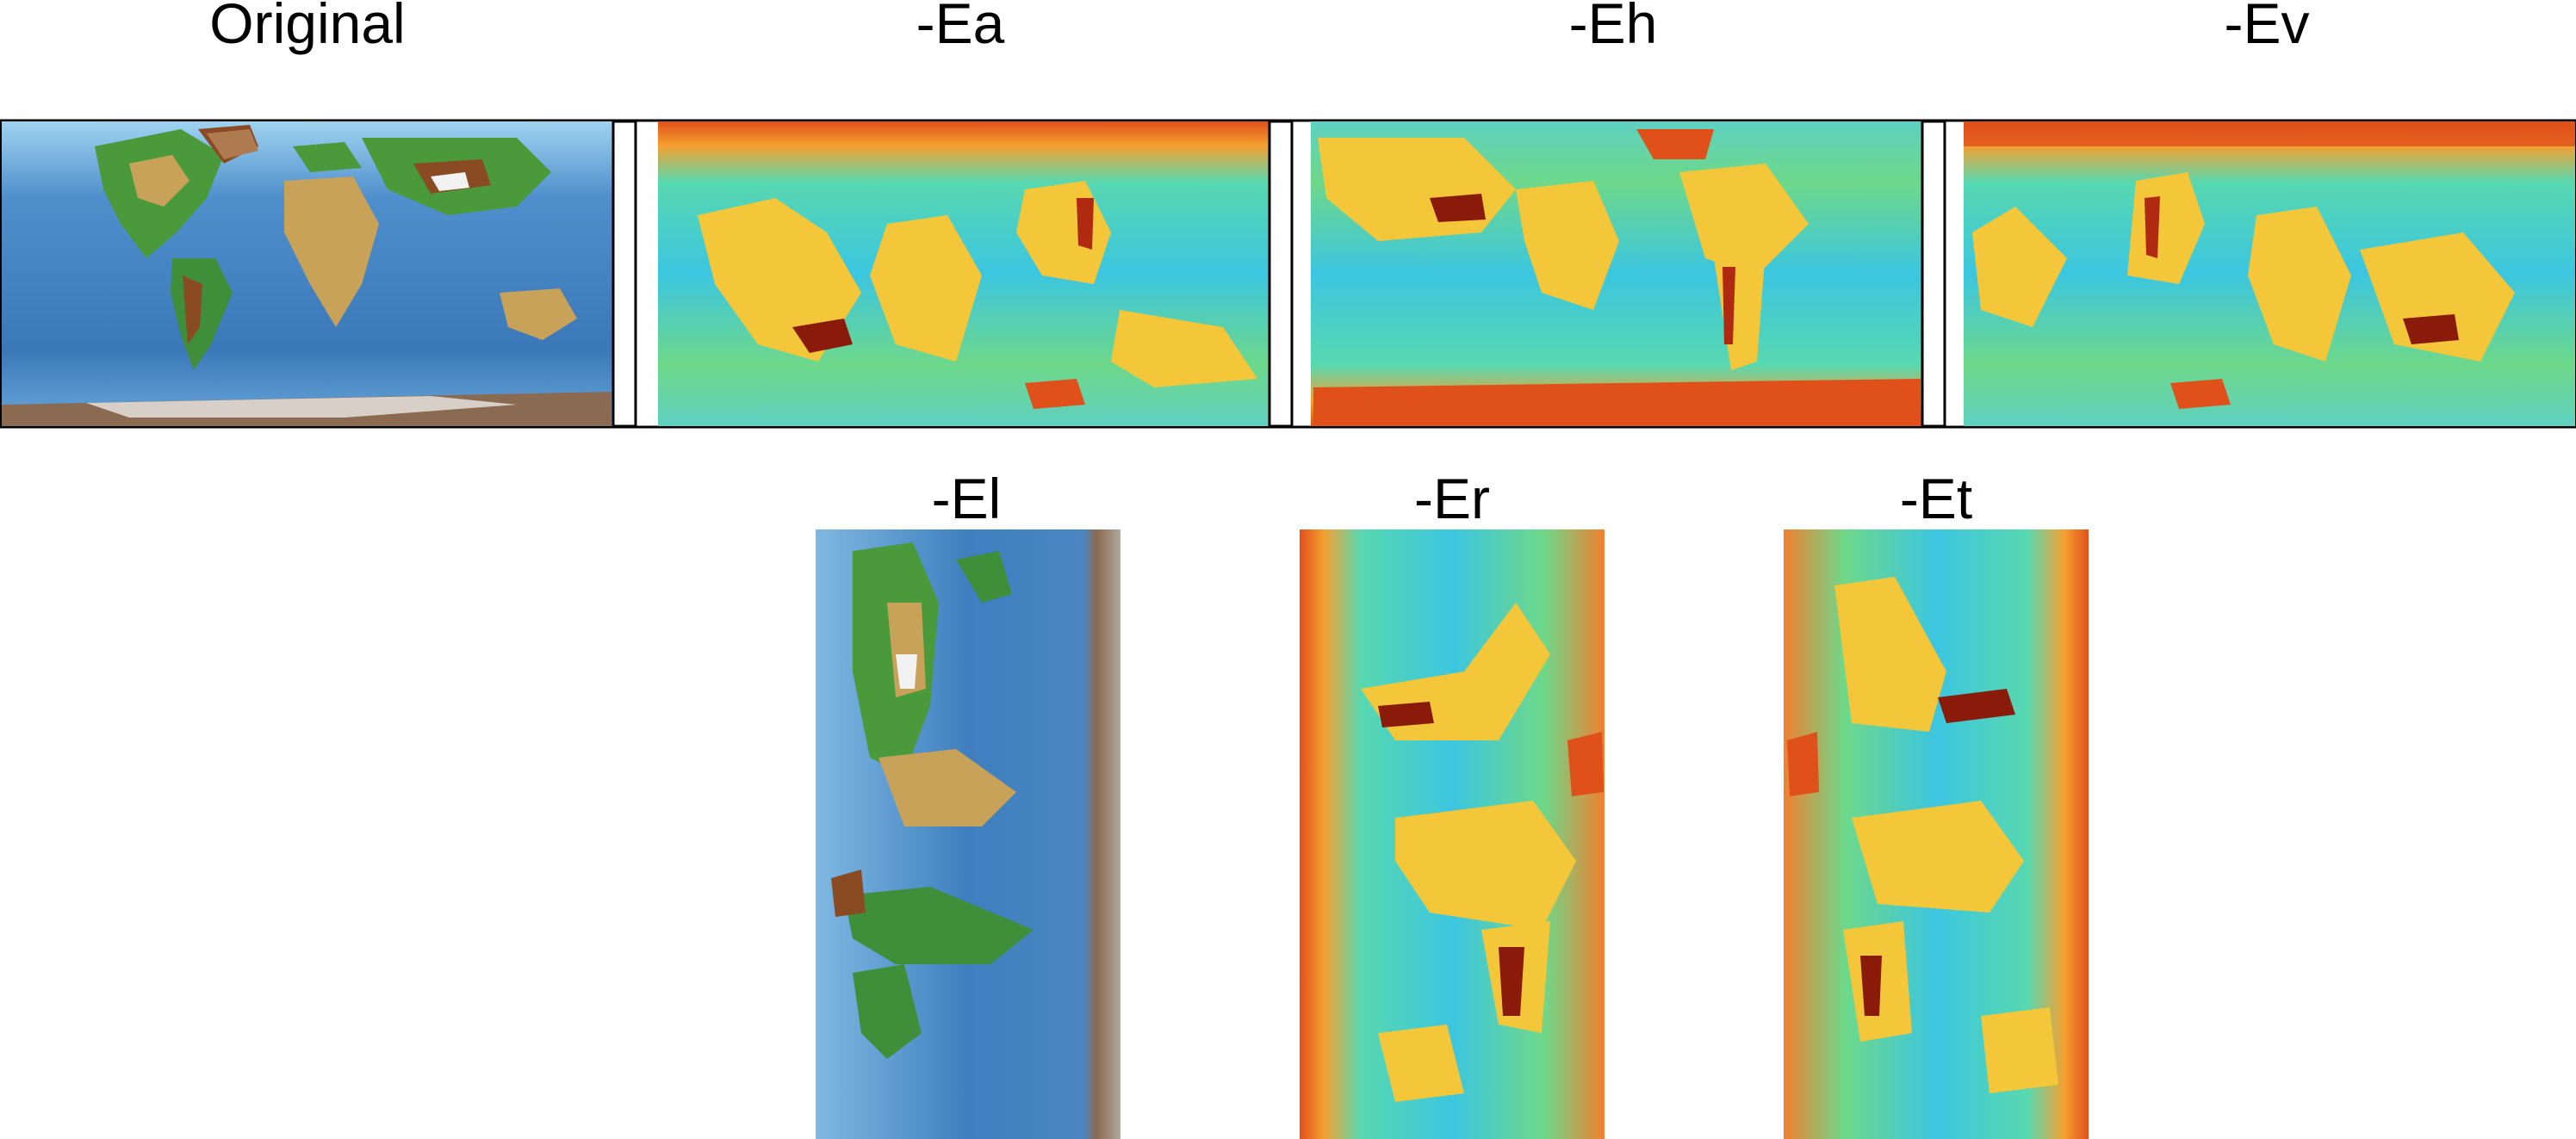 The width and height of the screenshot is (2576, 1139). Describe the element at coordinates (967, 499) in the screenshot. I see `panel-title-el: -El` at that location.